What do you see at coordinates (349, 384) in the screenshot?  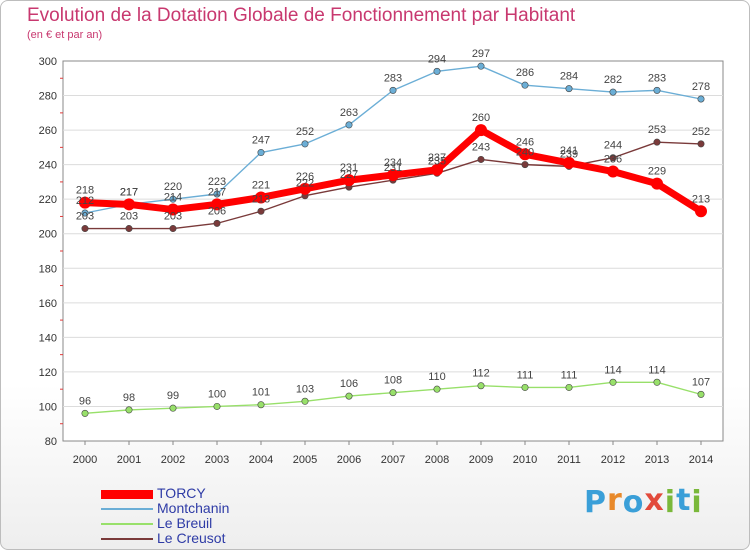 I see `data-label-le-breuil: 106` at bounding box center [349, 384].